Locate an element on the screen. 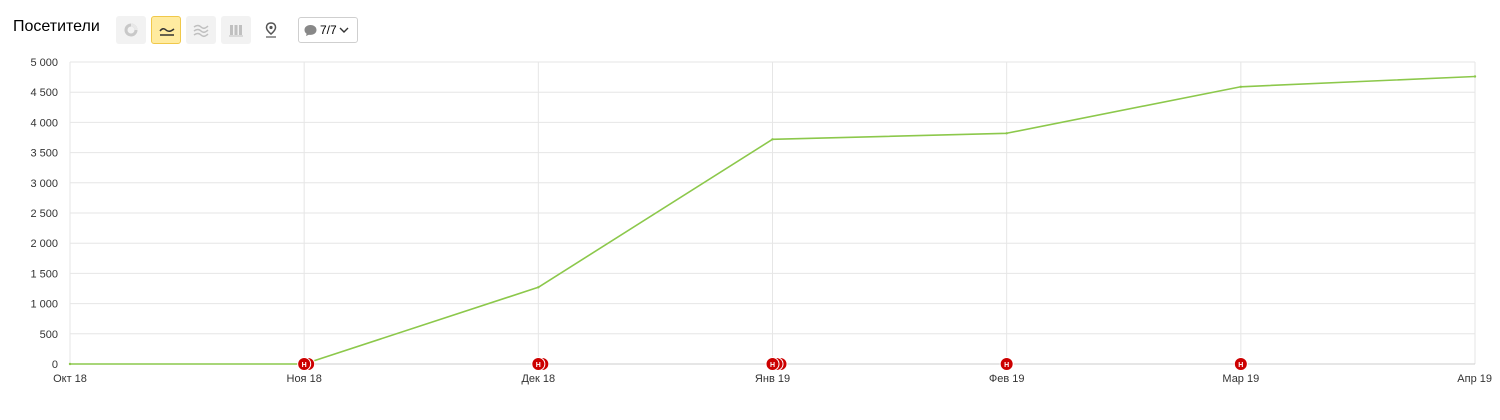 The image size is (1500, 420). bar-chart-icon is located at coordinates (236, 31).